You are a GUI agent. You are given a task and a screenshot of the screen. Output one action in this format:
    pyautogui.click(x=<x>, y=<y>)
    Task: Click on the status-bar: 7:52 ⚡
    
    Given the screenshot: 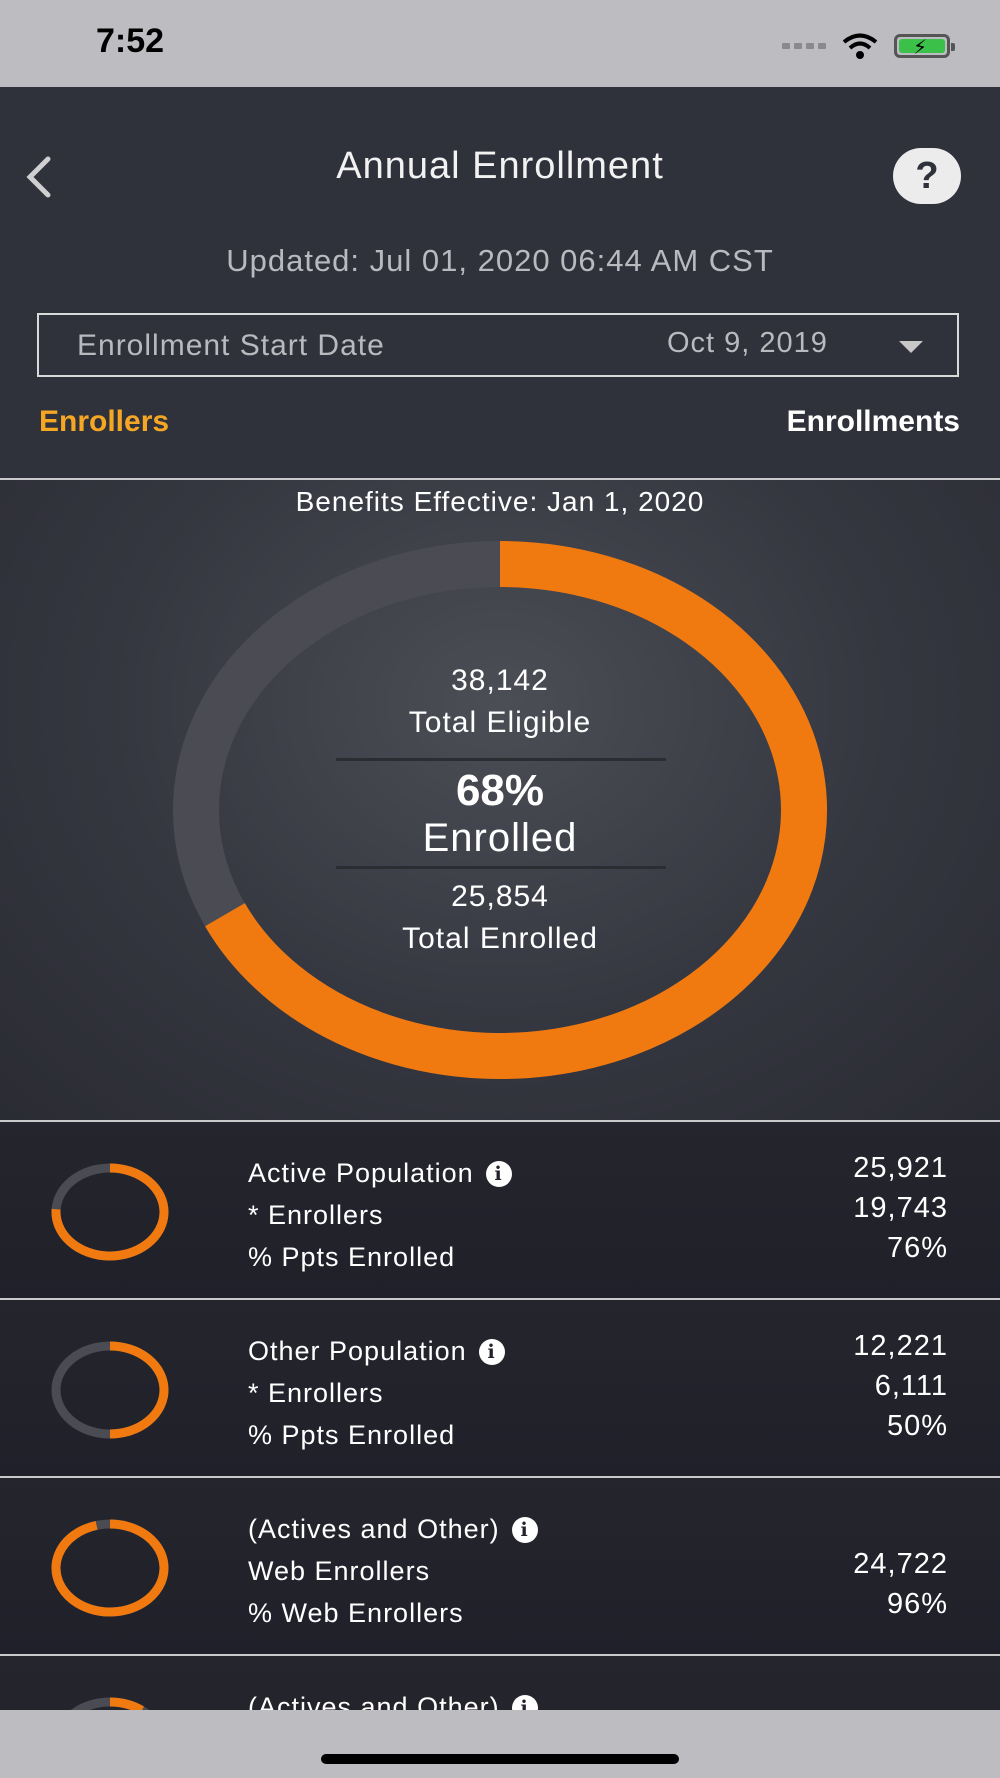 What is the action you would take?
    pyautogui.click(x=500, y=43)
    